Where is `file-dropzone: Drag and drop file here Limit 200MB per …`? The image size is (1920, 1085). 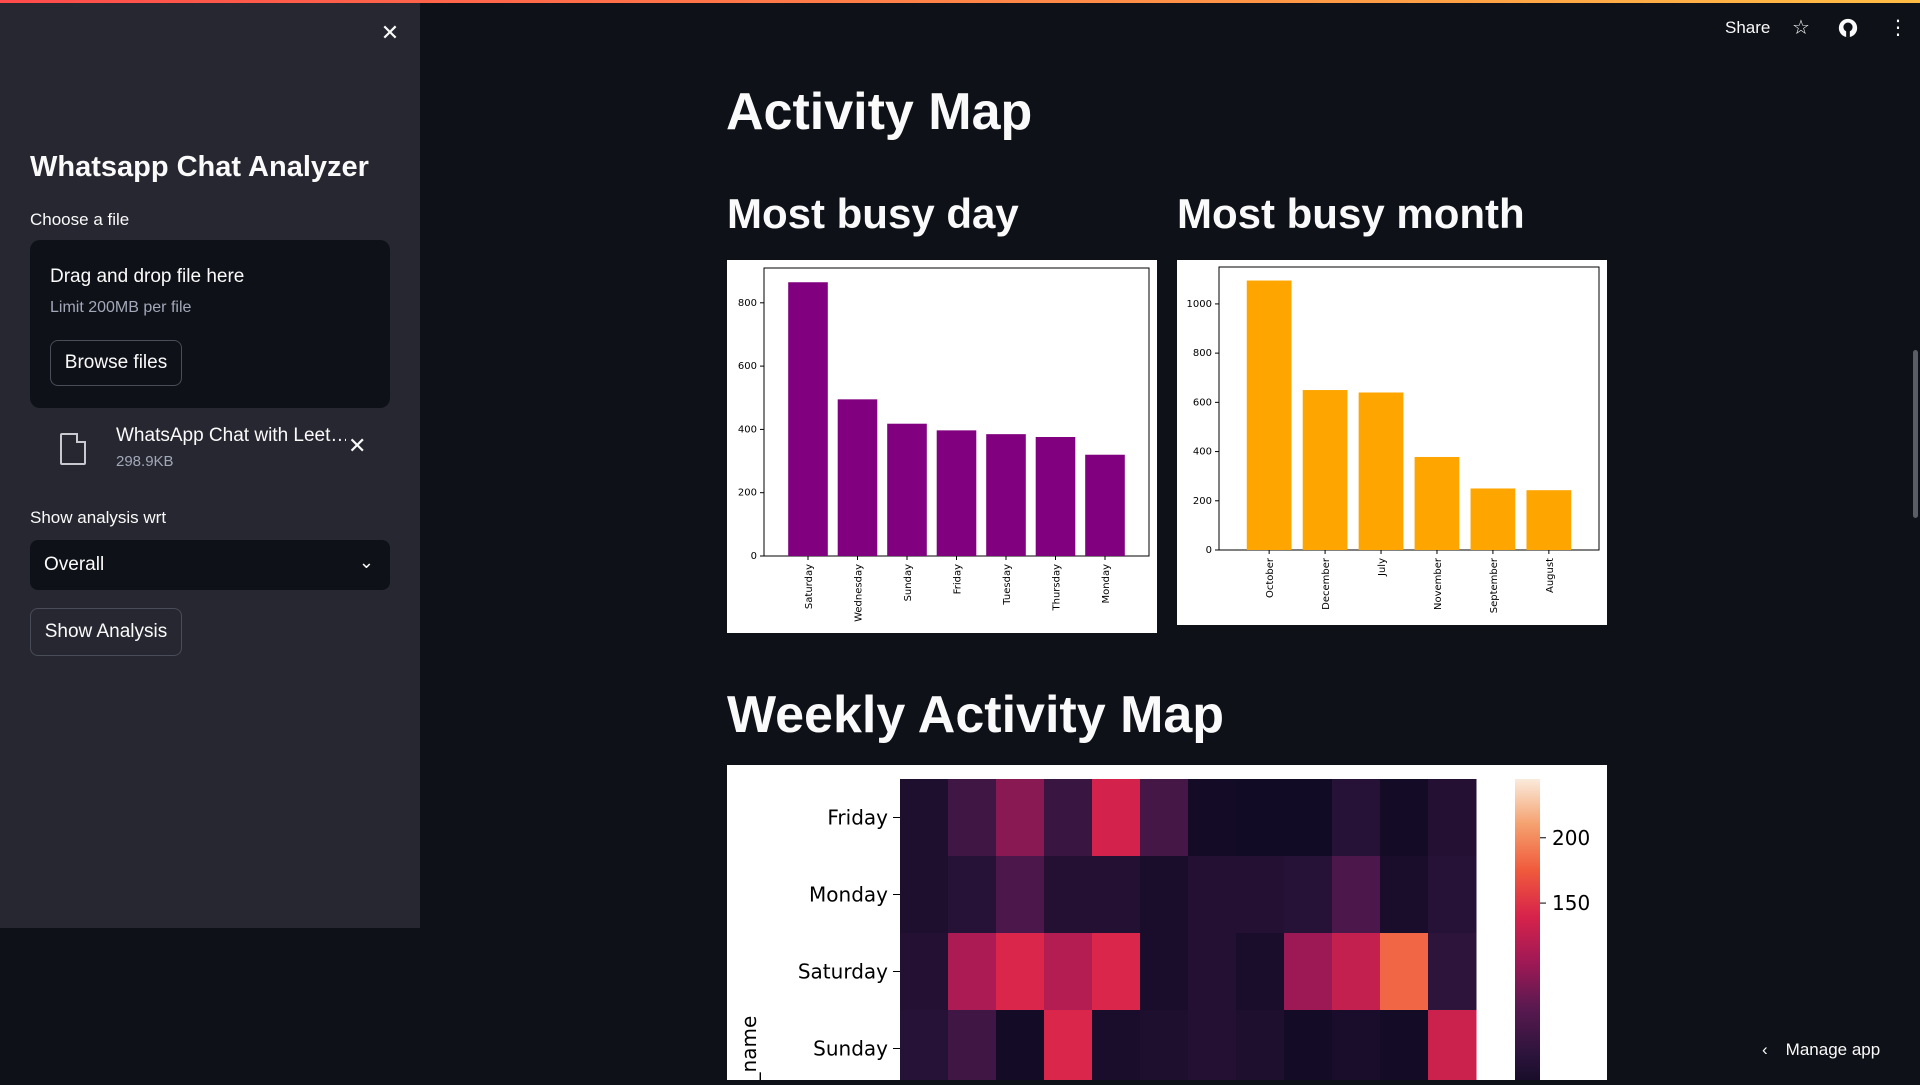
file-dropzone: Drag and drop file here Limit 200MB per … is located at coordinates (210, 324).